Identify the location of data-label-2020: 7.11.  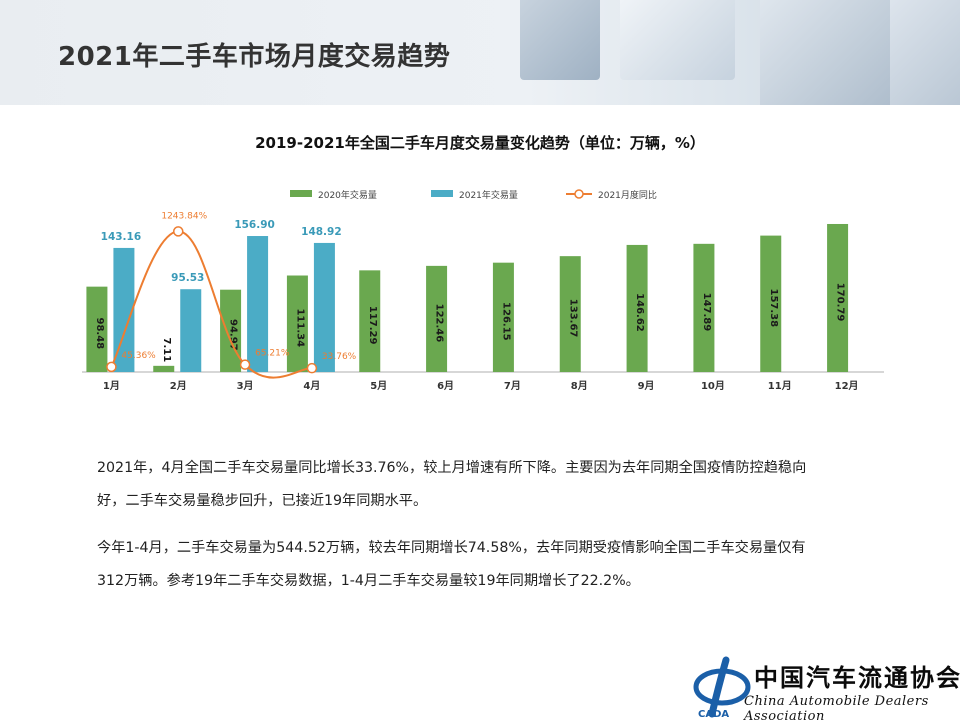
(166, 349).